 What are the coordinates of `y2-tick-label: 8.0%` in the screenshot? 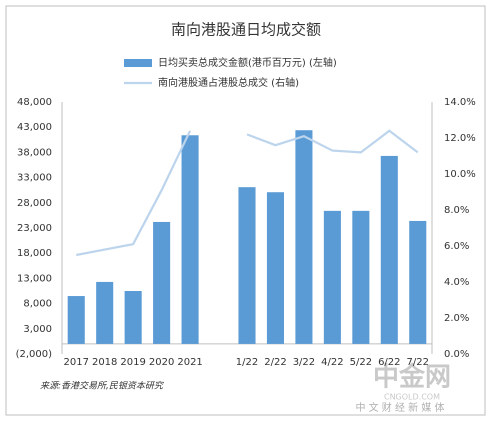 It's located at (456, 210).